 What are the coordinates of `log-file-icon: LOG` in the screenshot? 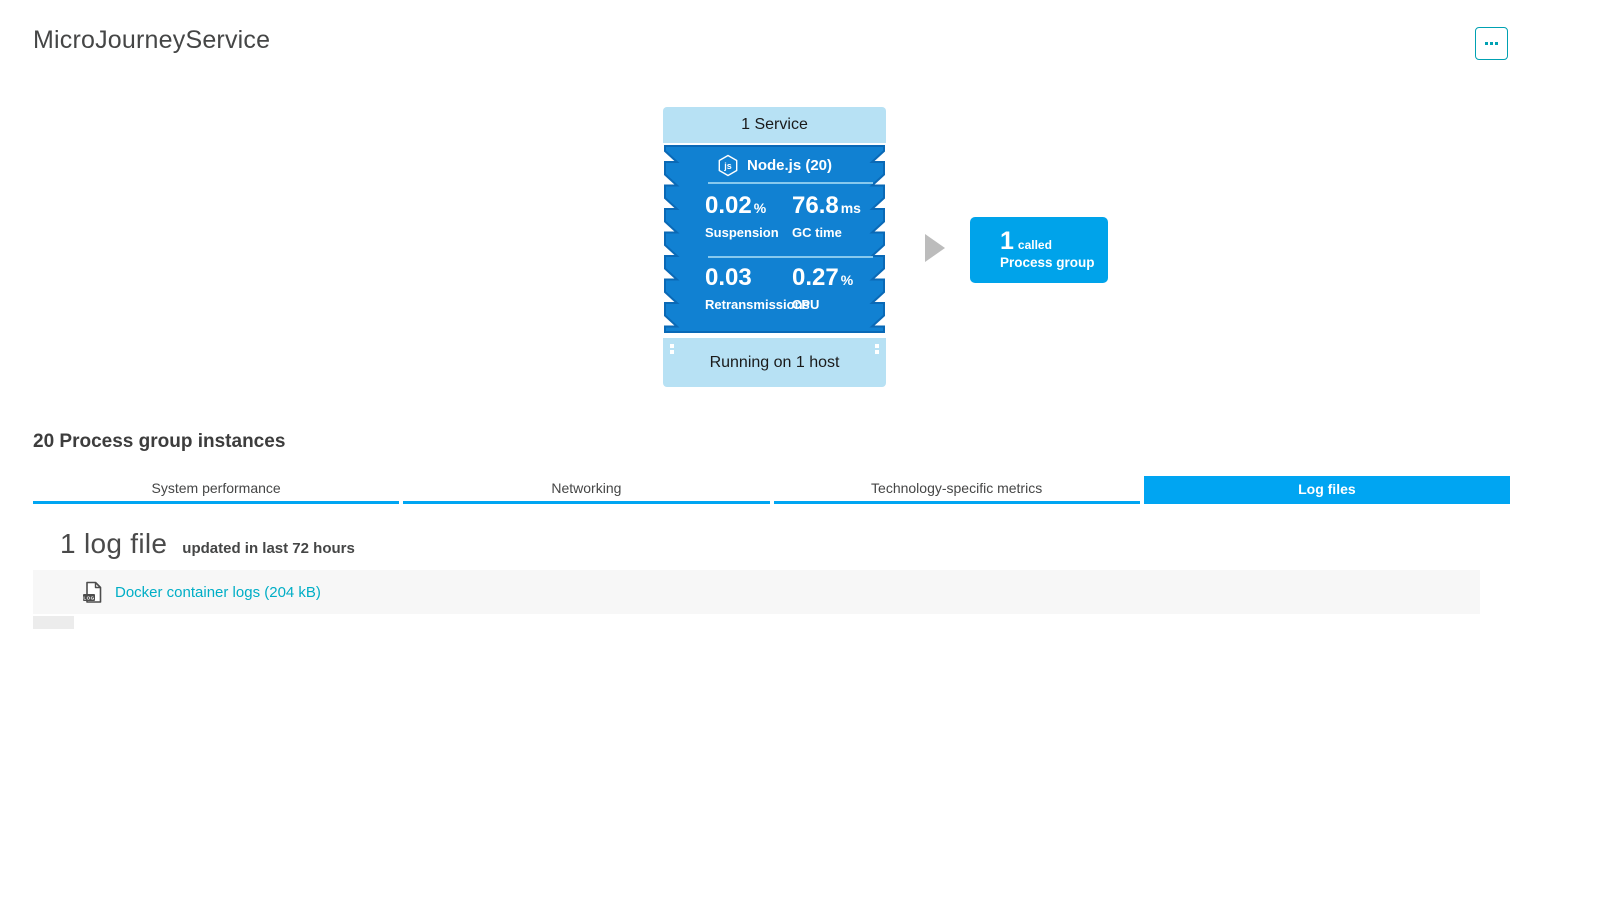 It's located at (92, 592).